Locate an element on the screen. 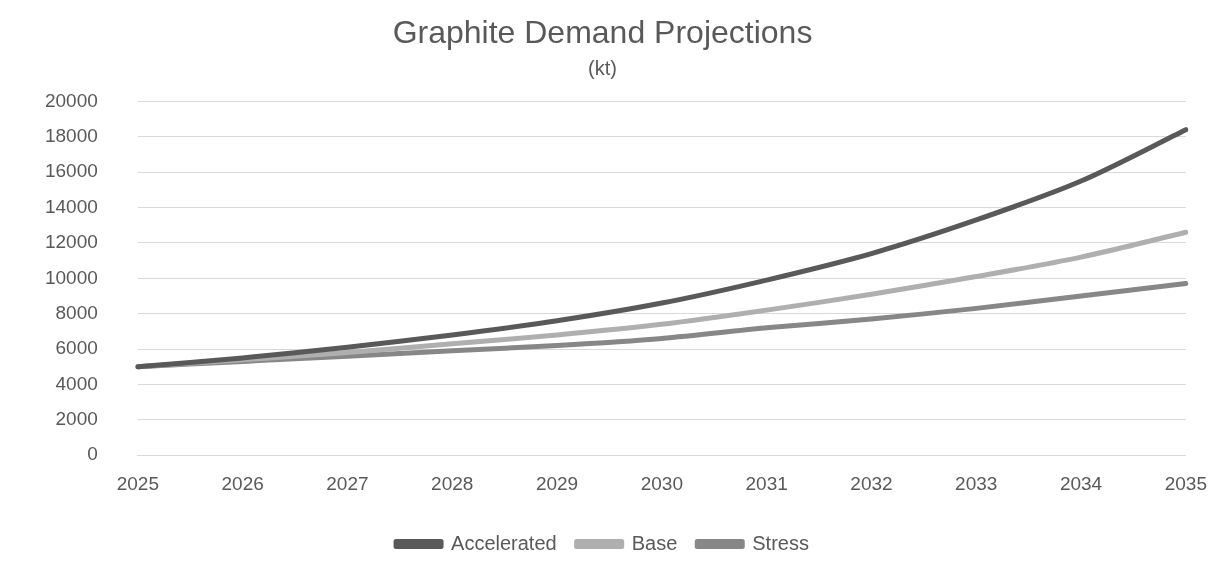  x-tick-label: 2029 is located at coordinates (557, 483).